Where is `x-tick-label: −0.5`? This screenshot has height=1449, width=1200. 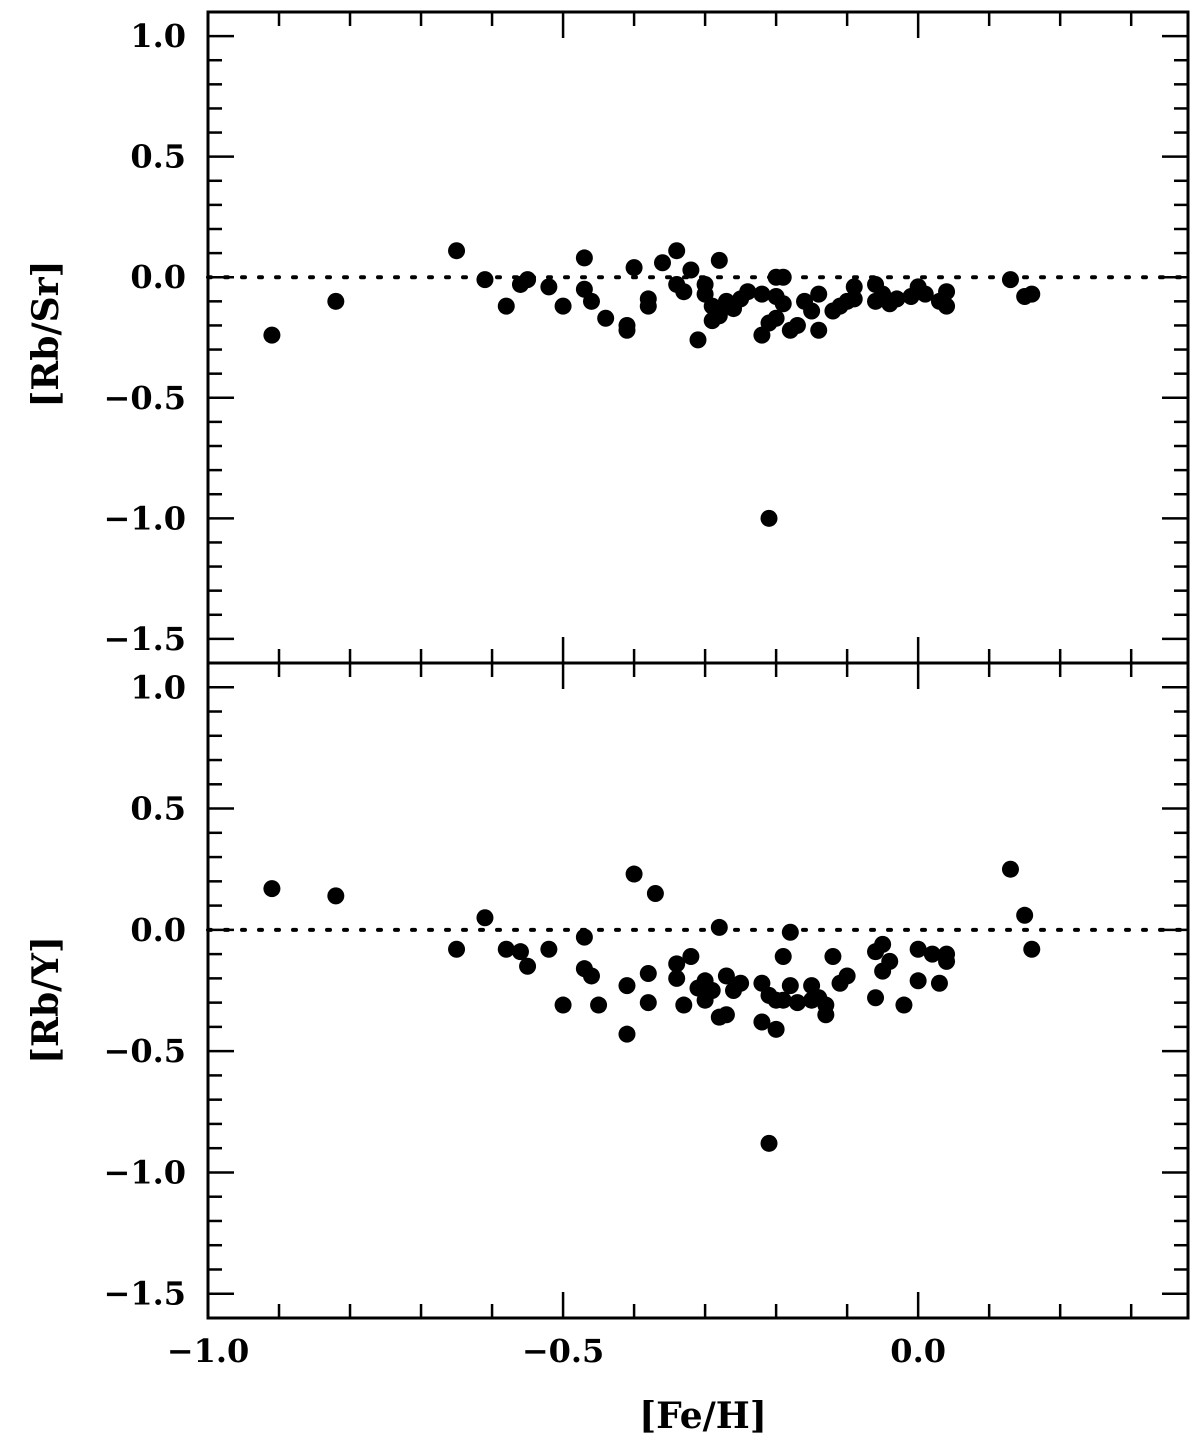
x-tick-label: −0.5 is located at coordinates (563, 1351).